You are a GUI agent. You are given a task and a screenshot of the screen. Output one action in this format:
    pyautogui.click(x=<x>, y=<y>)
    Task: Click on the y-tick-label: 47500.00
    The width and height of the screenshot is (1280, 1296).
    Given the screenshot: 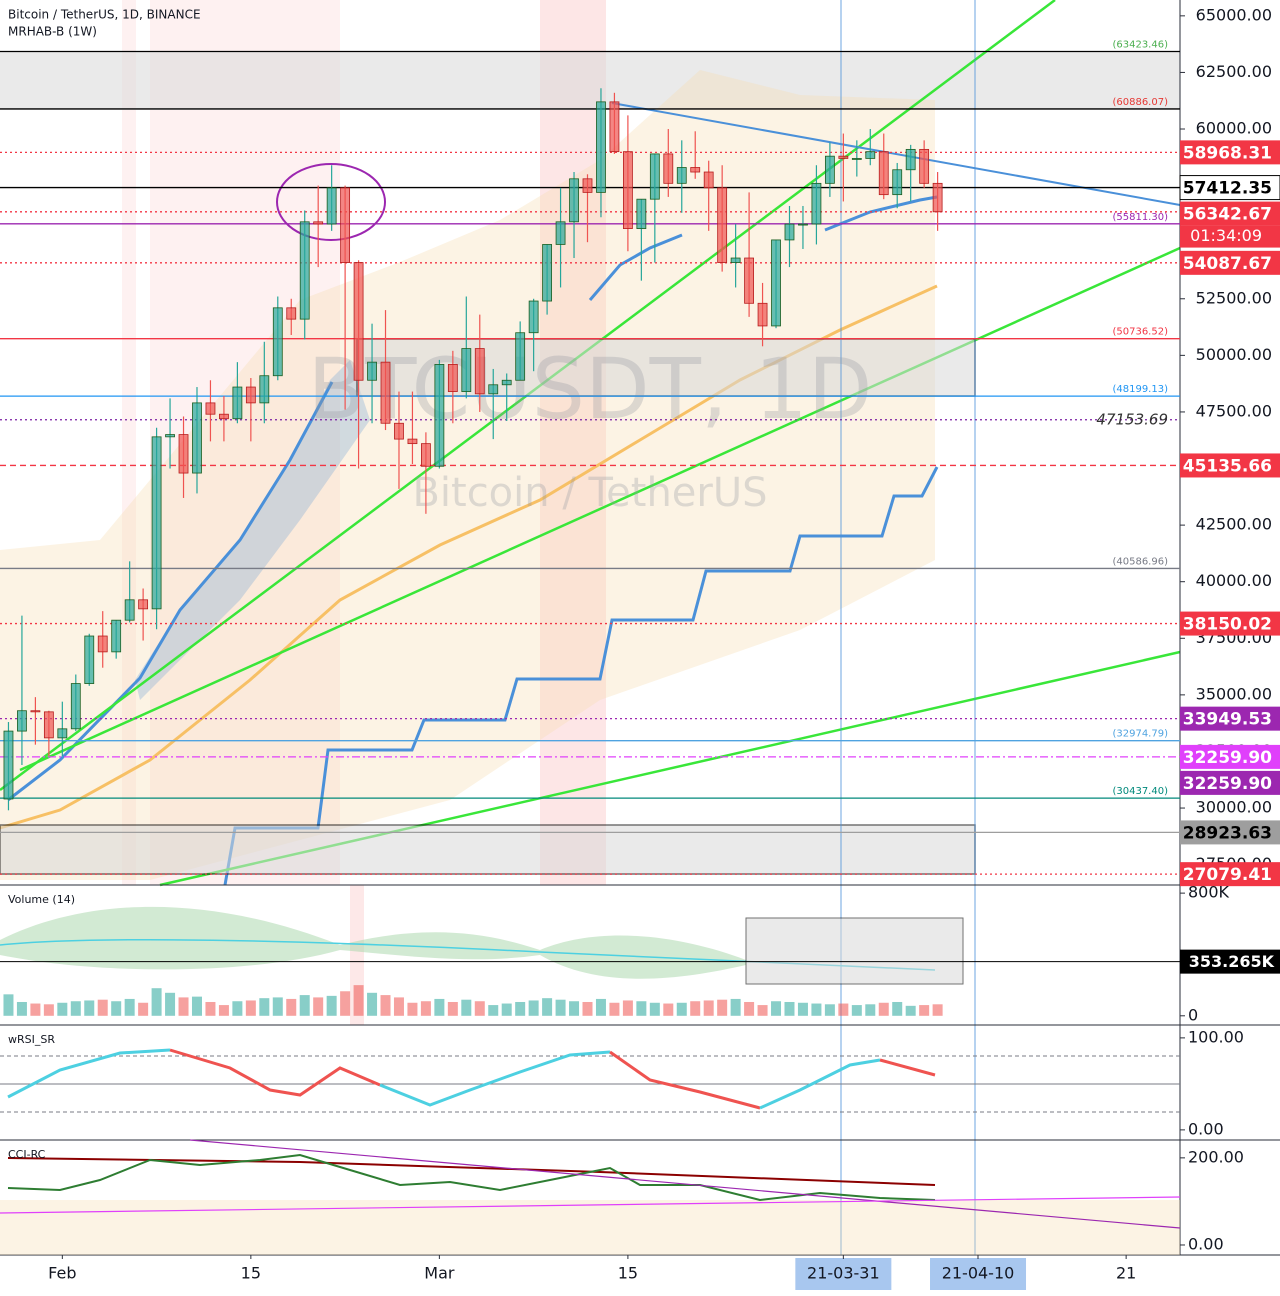 What is the action you would take?
    pyautogui.click(x=1234, y=410)
    